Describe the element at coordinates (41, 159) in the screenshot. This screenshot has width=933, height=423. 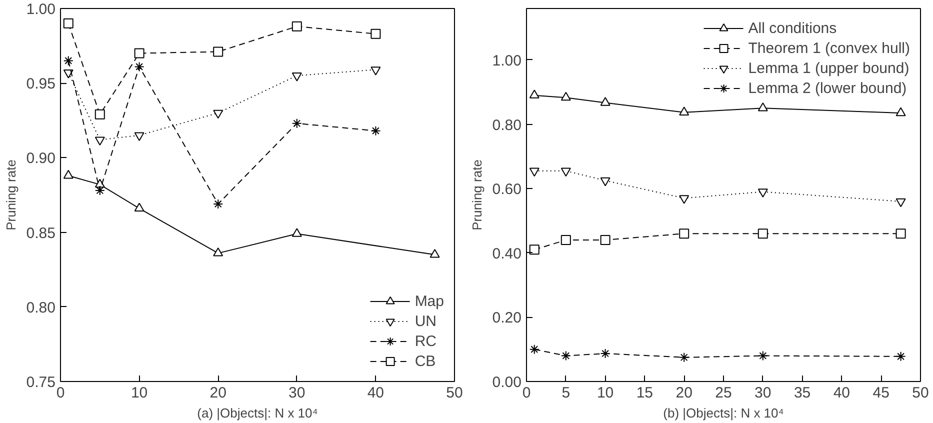
I see `y-tick-label: 0.90` at that location.